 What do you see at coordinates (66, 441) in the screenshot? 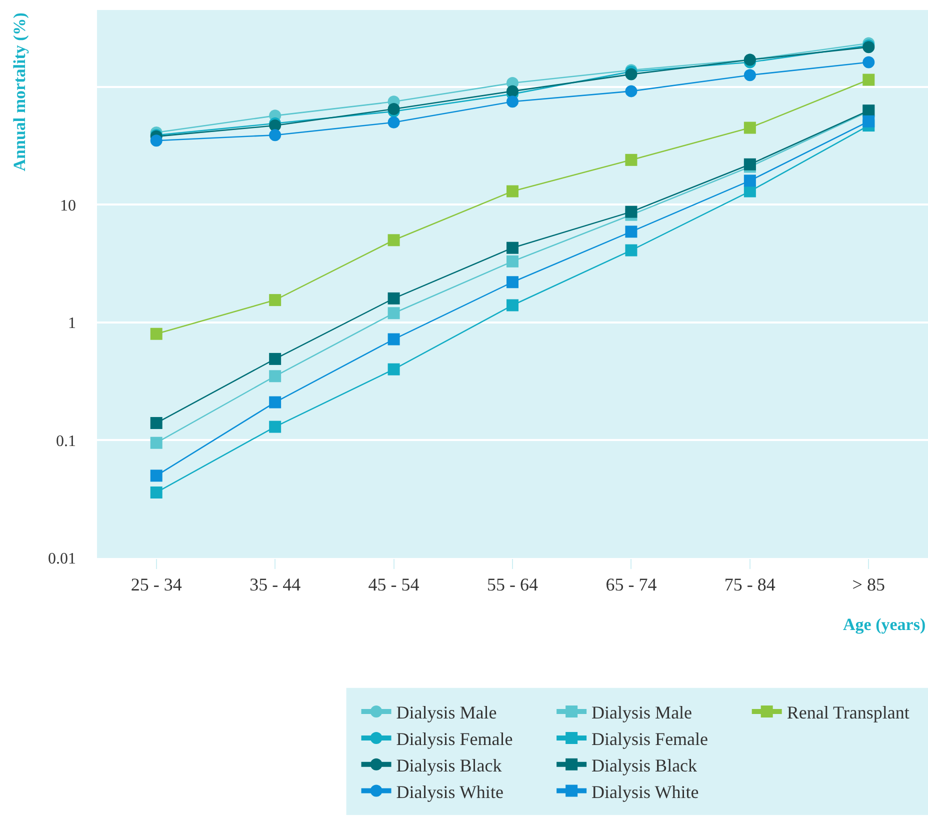
I see `y-tick-label: 0.1` at bounding box center [66, 441].